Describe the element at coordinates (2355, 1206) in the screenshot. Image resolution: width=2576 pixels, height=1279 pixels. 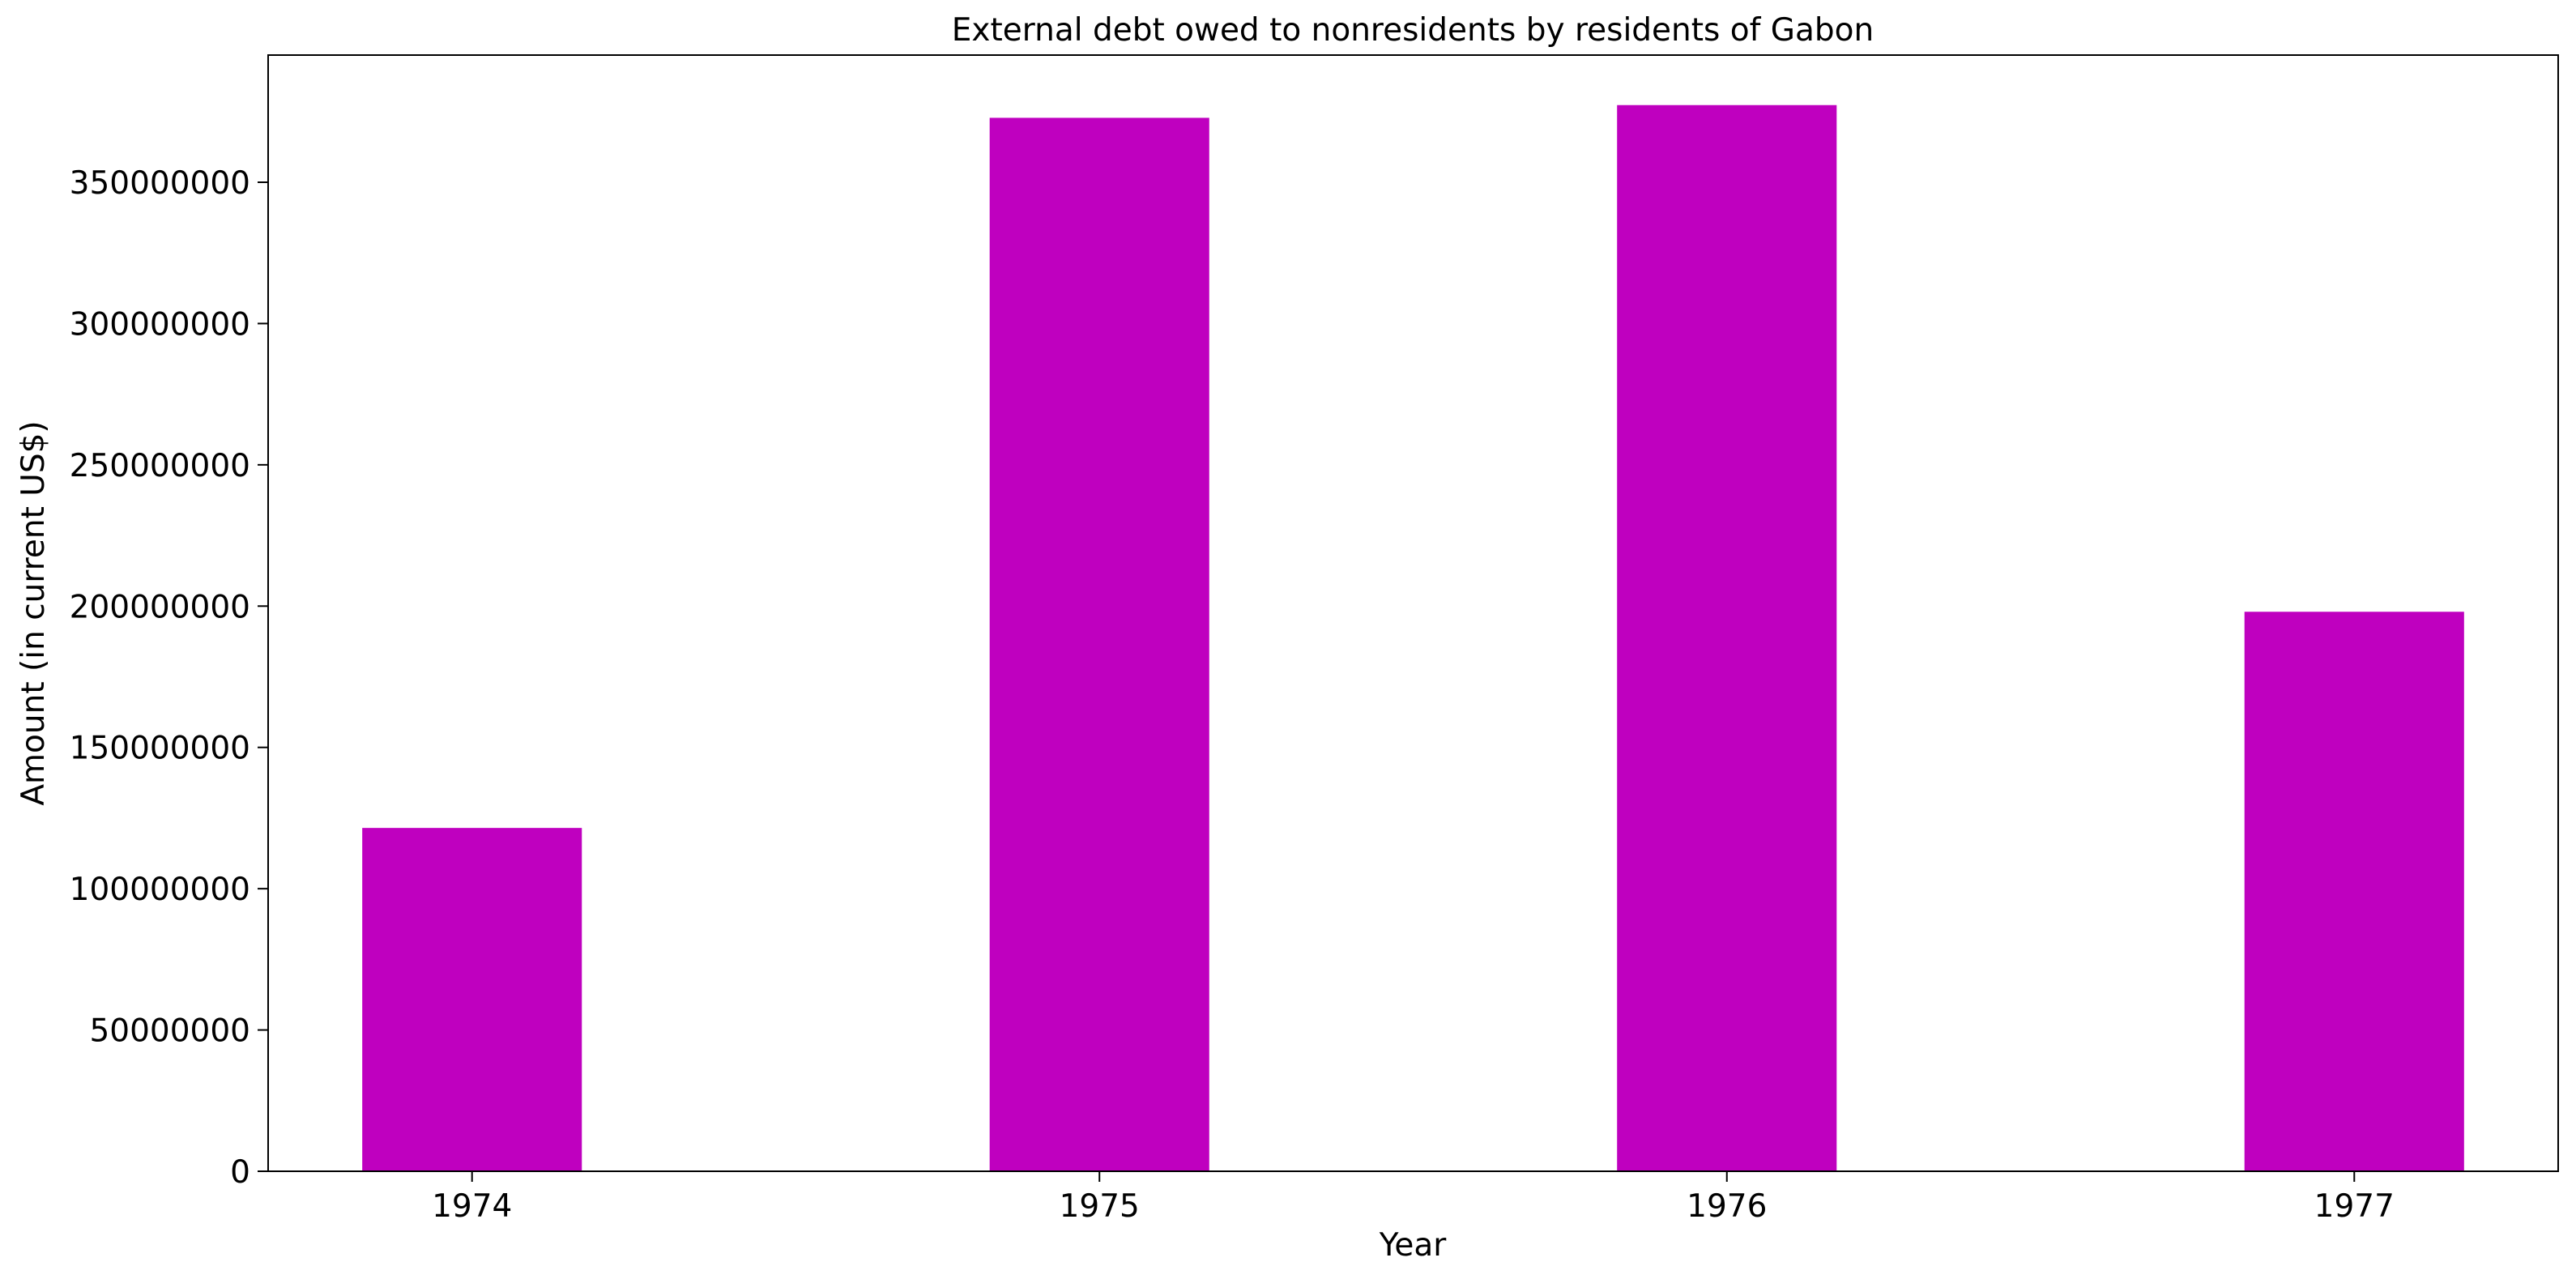
I see `x-tick-label-1977: 1977` at that location.